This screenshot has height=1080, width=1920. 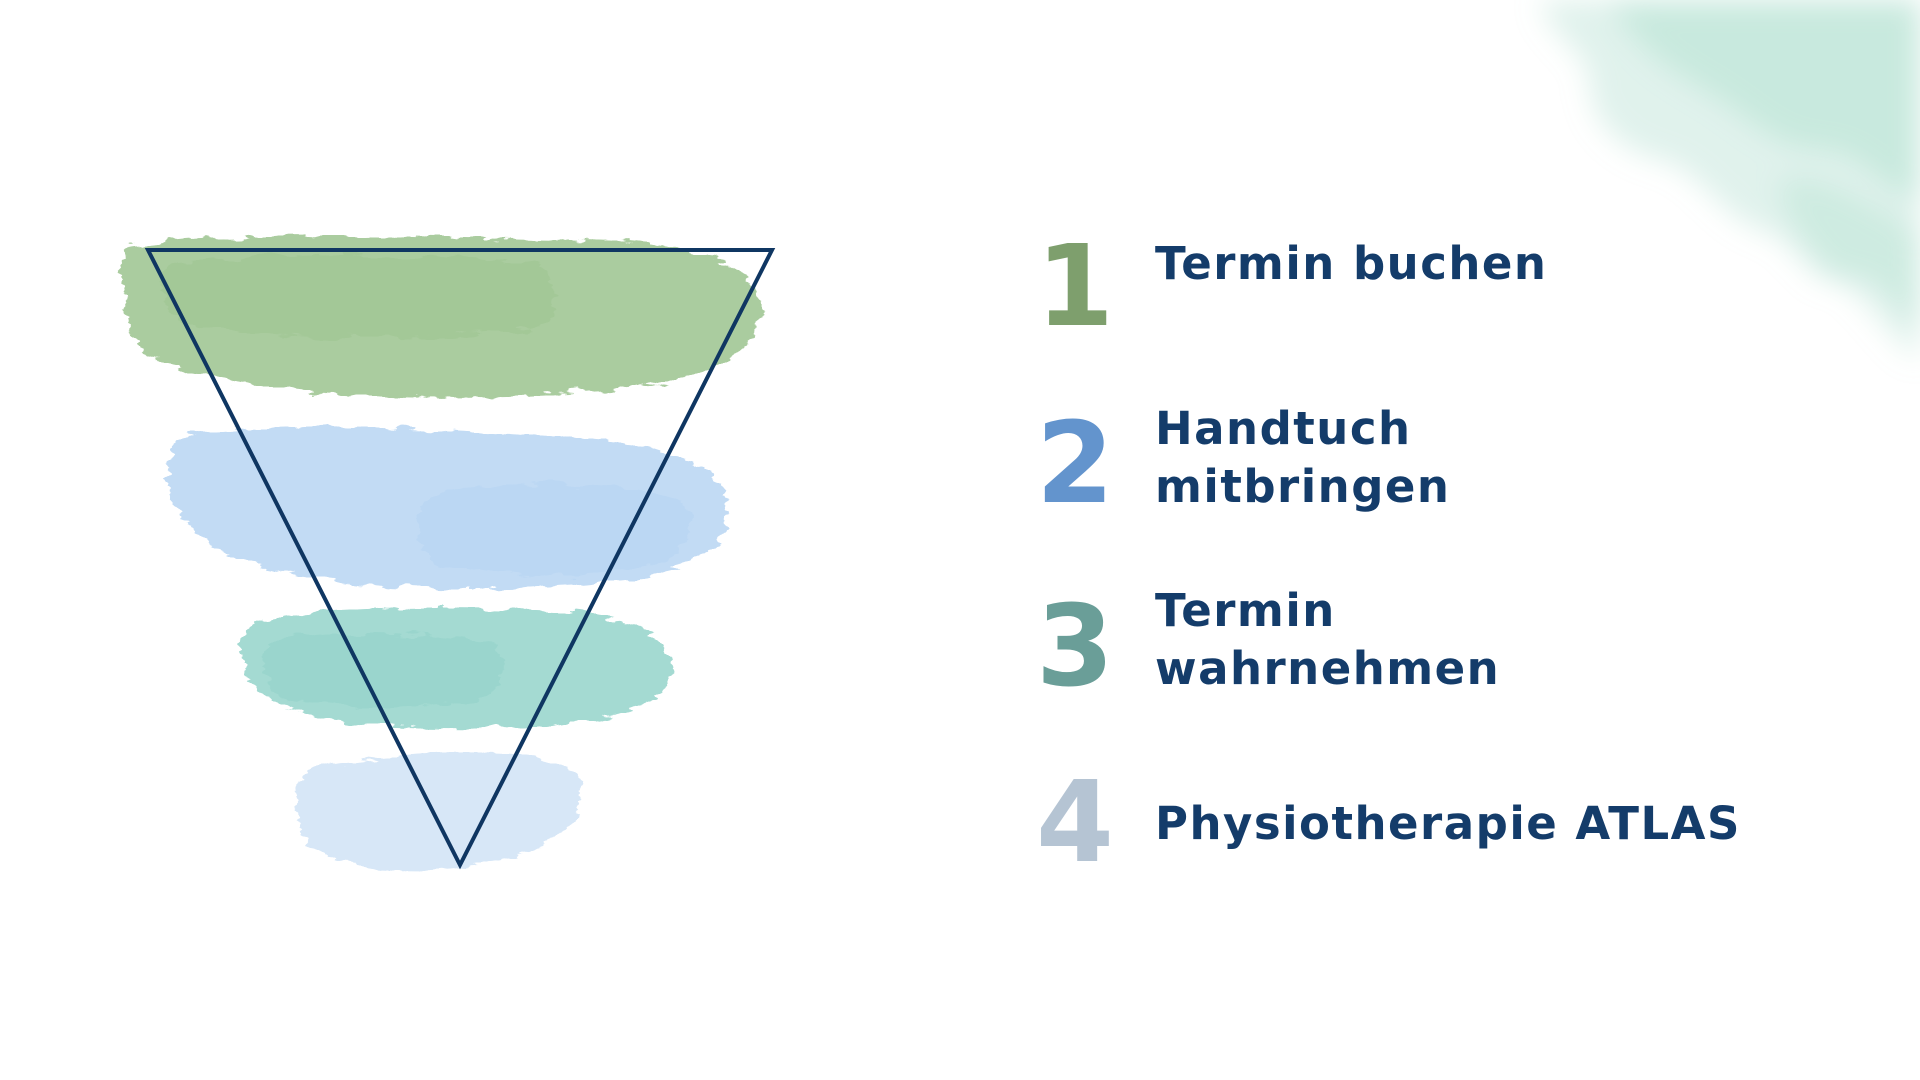 What do you see at coordinates (456, 668) in the screenshot?
I see `watercolor-stroke-teal` at bounding box center [456, 668].